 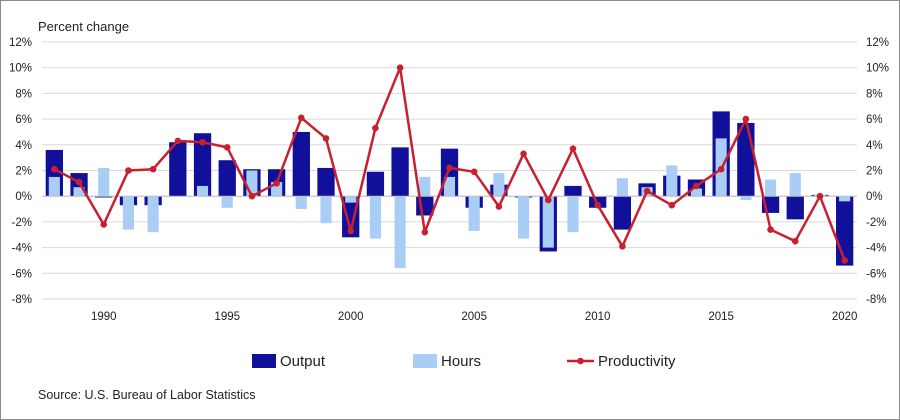 What do you see at coordinates (351, 317) in the screenshot?
I see `x-tick-label: 2000` at bounding box center [351, 317].